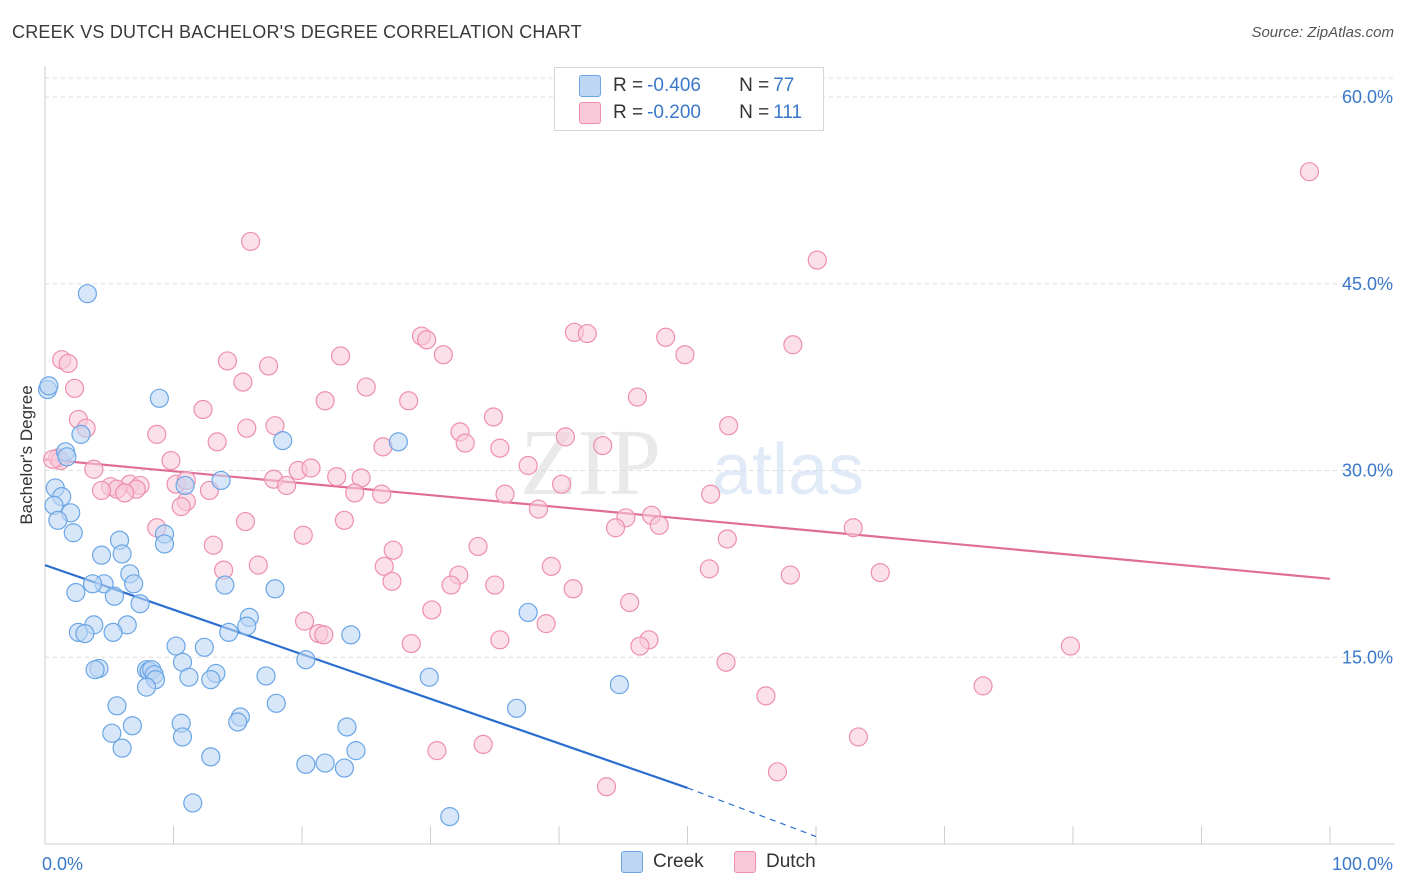 The width and height of the screenshot is (1406, 892). What do you see at coordinates (687, 519) in the screenshot?
I see `dutch-trend-line` at bounding box center [687, 519].